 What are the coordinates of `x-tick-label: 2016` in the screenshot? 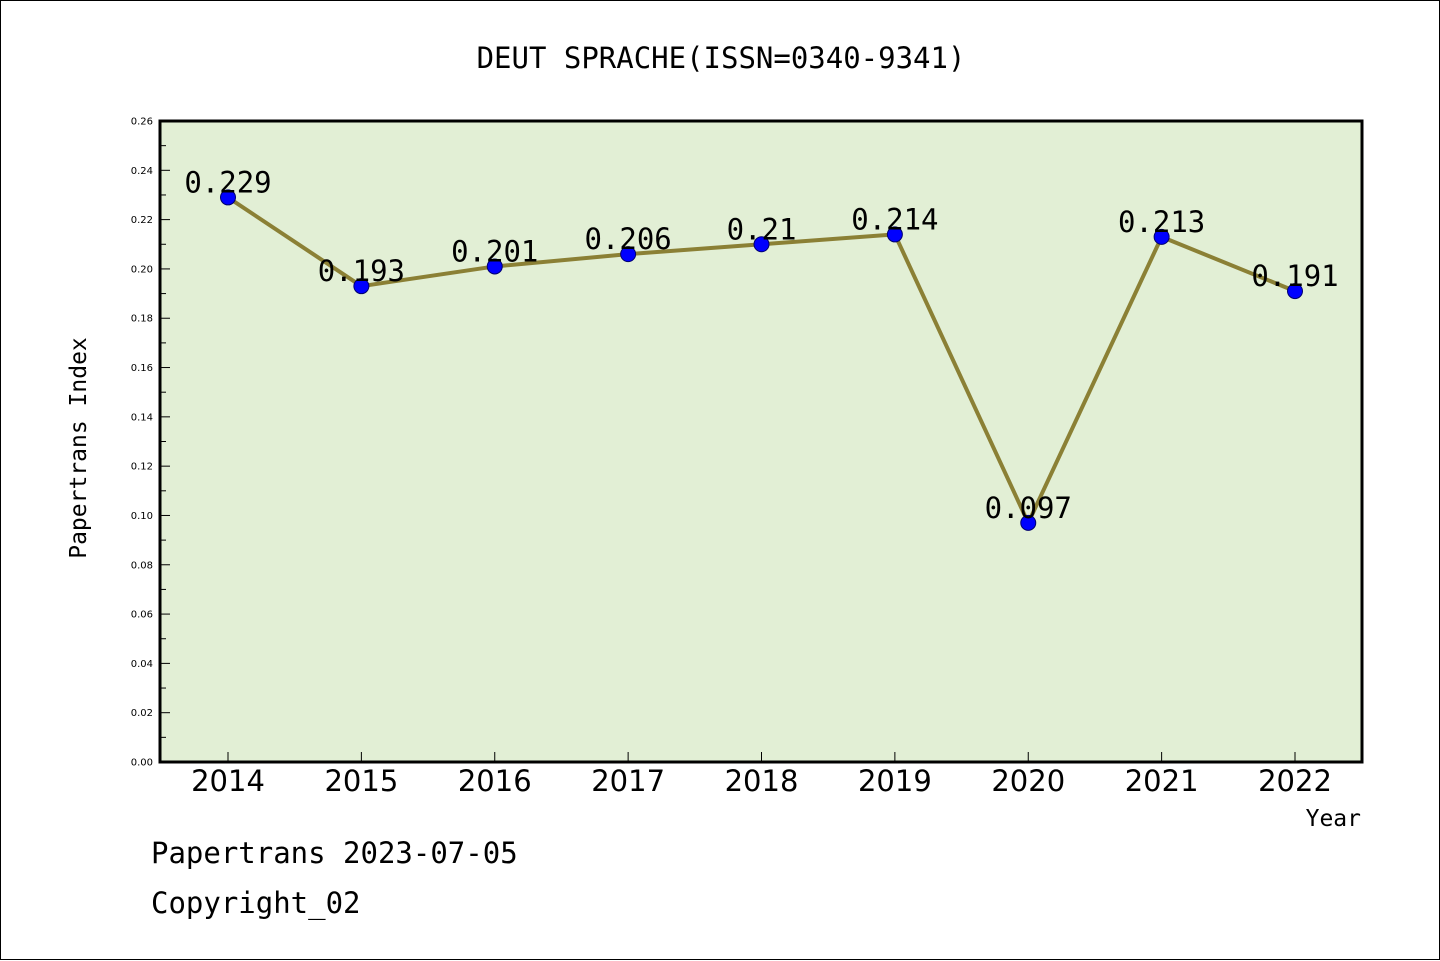 It's located at (495, 781).